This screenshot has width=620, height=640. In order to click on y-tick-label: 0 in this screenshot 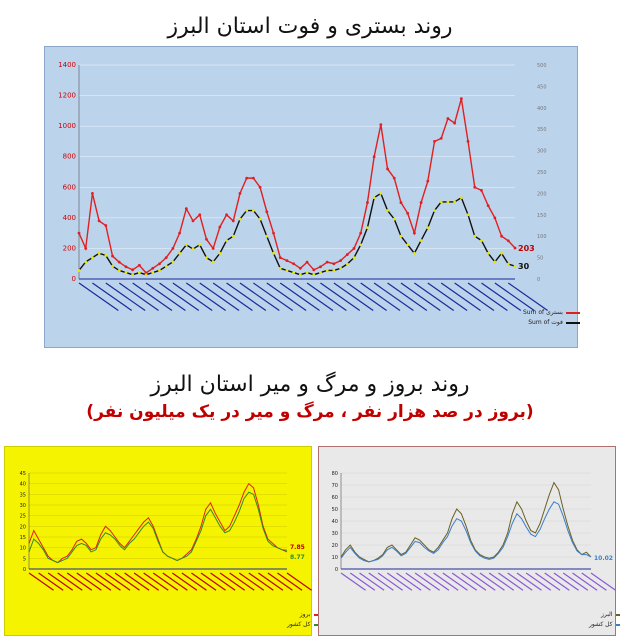, I will do `click(74, 279)`.